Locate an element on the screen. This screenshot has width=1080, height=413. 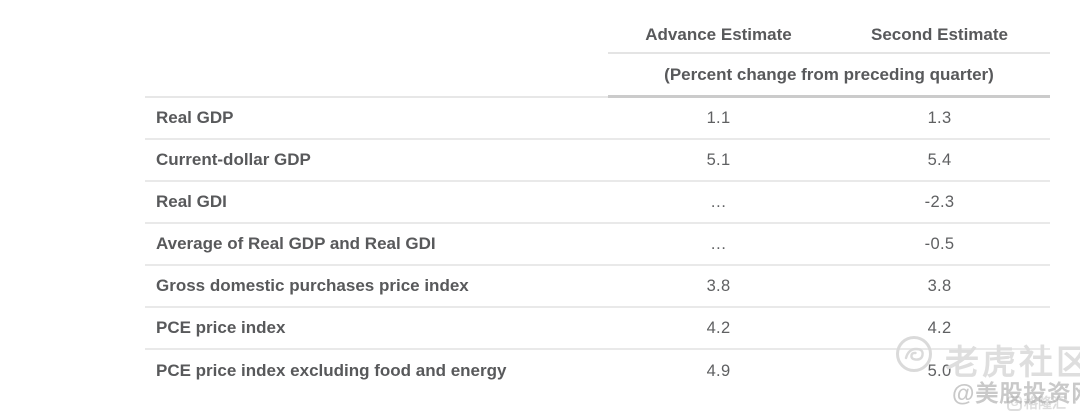
advance-estimate-value: 4.9 is located at coordinates (718, 370).